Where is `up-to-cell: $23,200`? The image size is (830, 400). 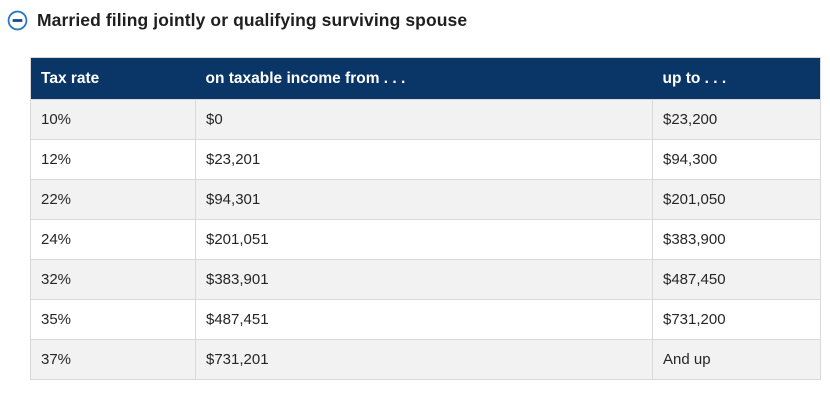
up-to-cell: $23,200 is located at coordinates (736, 119).